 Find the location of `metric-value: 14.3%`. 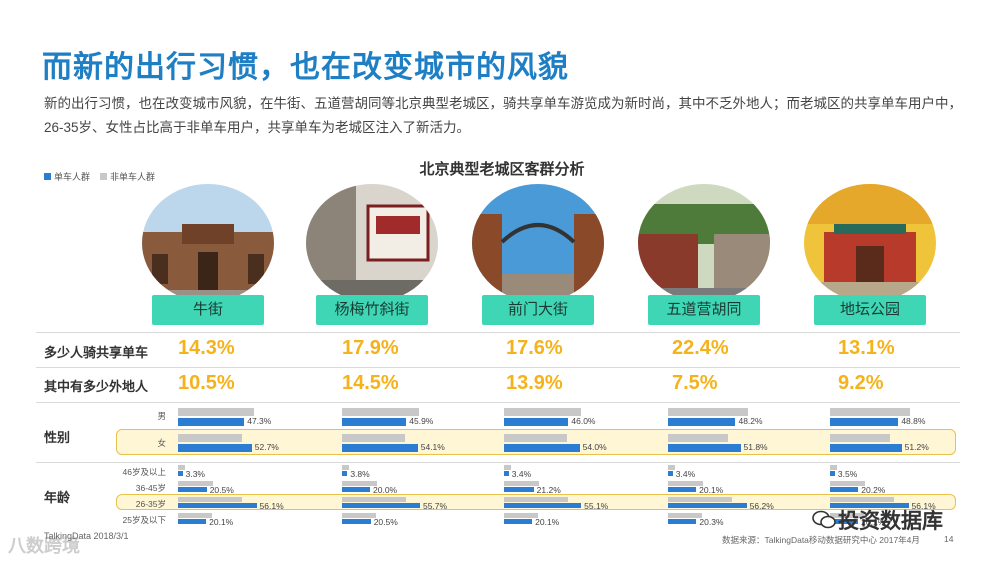

metric-value: 14.3% is located at coordinates (206, 348).